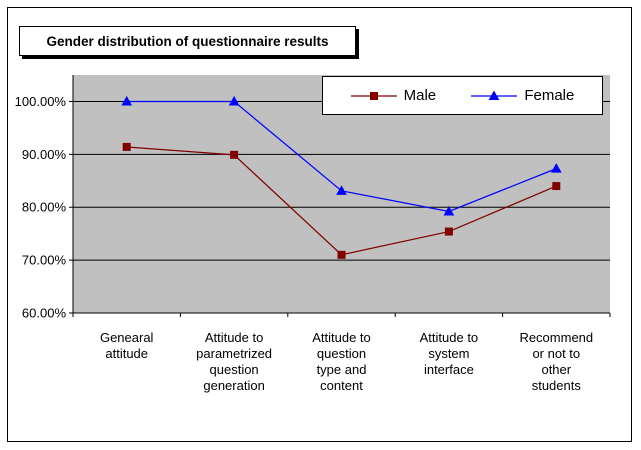 This screenshot has width=641, height=450. I want to click on legend-label-female: Female, so click(549, 95).